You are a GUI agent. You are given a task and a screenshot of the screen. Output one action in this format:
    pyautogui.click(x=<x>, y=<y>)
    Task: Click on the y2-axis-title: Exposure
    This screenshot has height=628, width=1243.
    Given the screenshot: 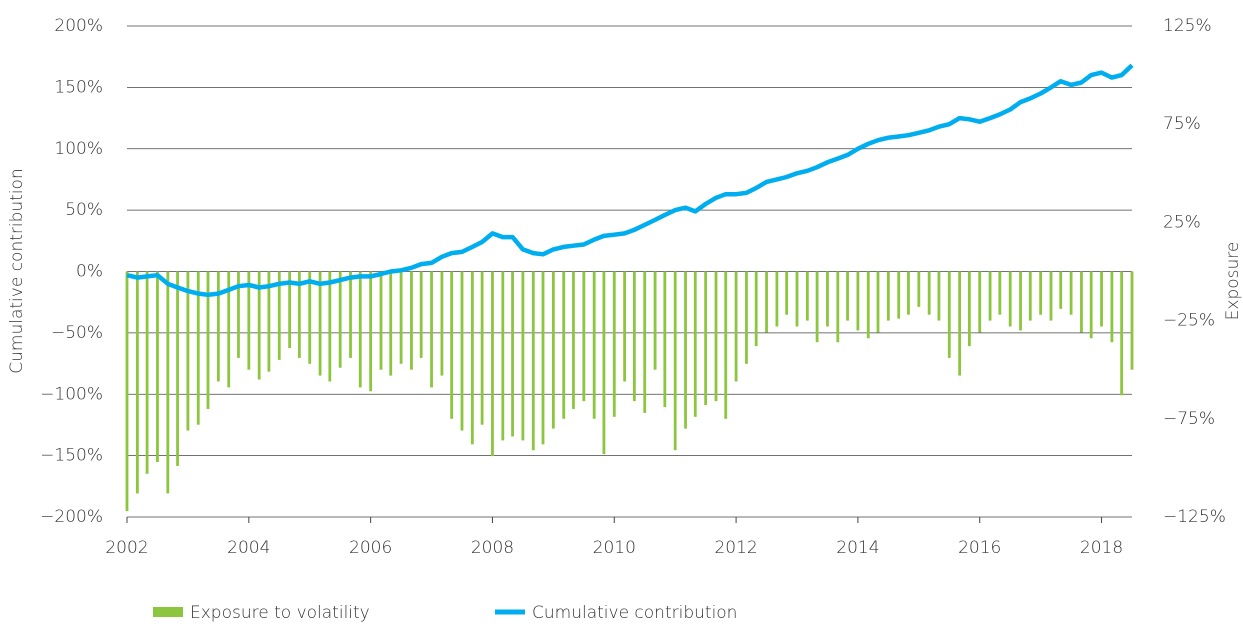 What is the action you would take?
    pyautogui.click(x=1233, y=281)
    